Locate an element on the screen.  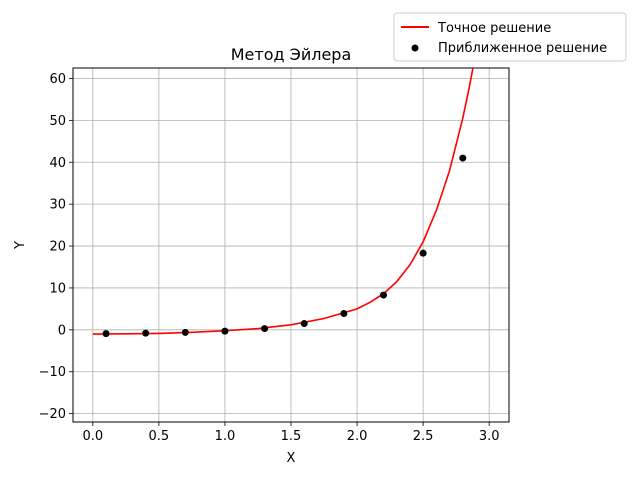
y-axis-ticks: −20 −10 0 10 20 30 40 50 60 is located at coordinates (56, 247).